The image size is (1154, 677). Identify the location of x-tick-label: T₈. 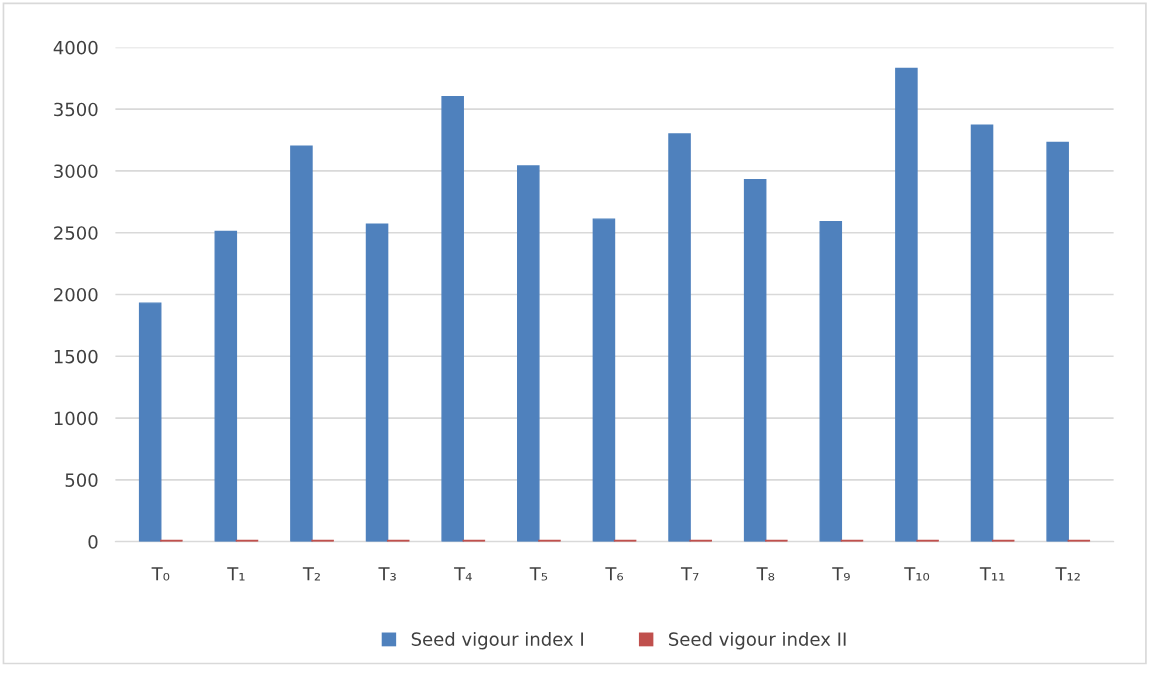
(765, 574).